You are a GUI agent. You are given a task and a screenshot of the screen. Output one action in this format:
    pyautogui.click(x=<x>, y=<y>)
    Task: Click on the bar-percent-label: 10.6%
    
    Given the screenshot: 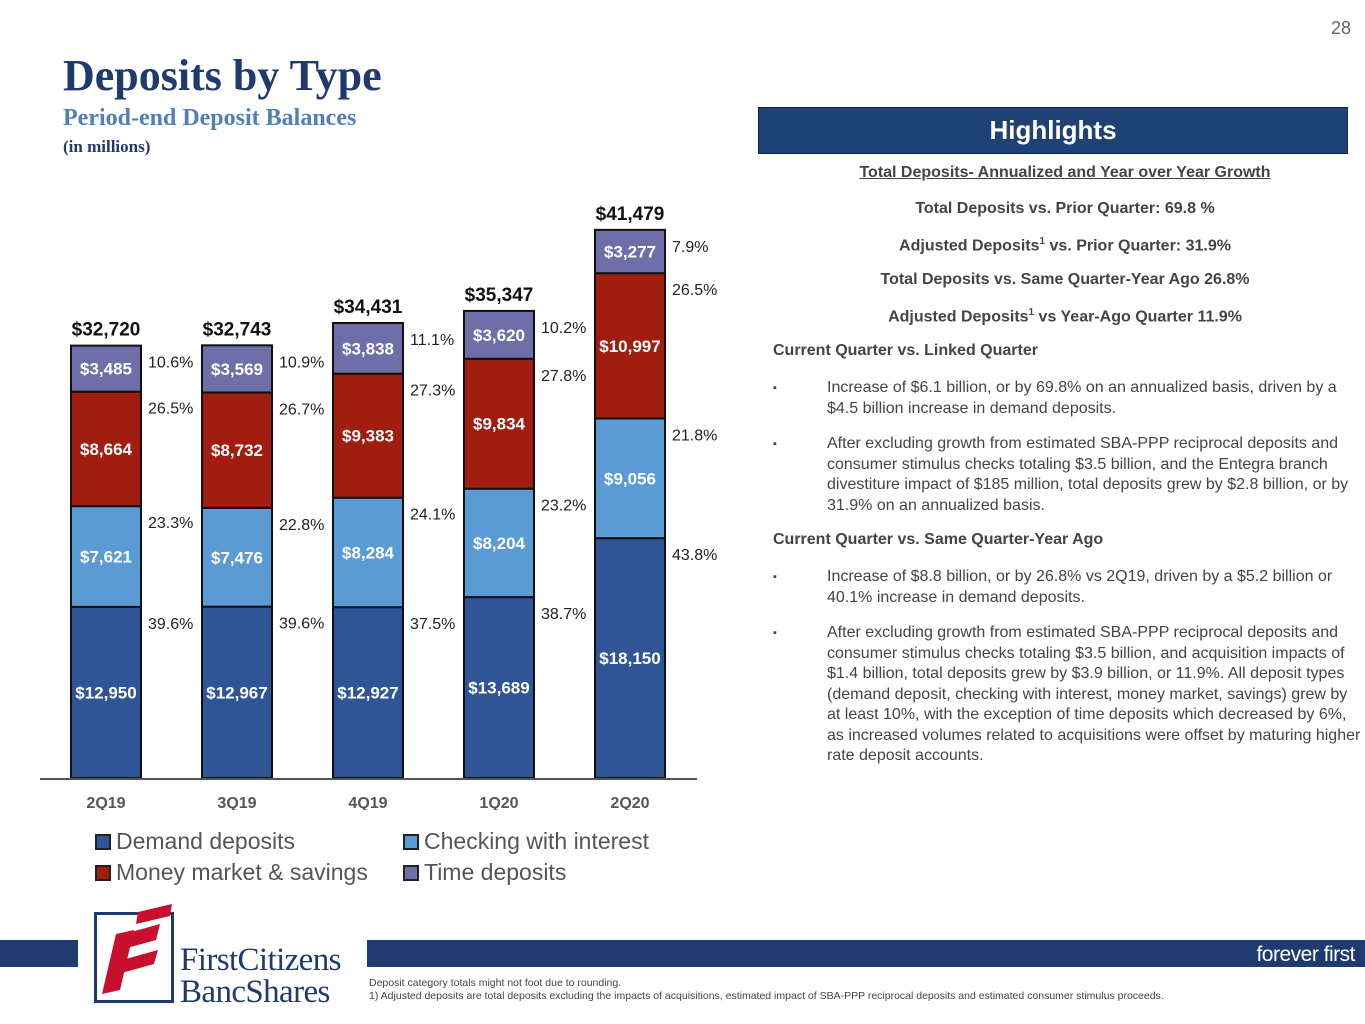 What is the action you would take?
    pyautogui.click(x=170, y=363)
    